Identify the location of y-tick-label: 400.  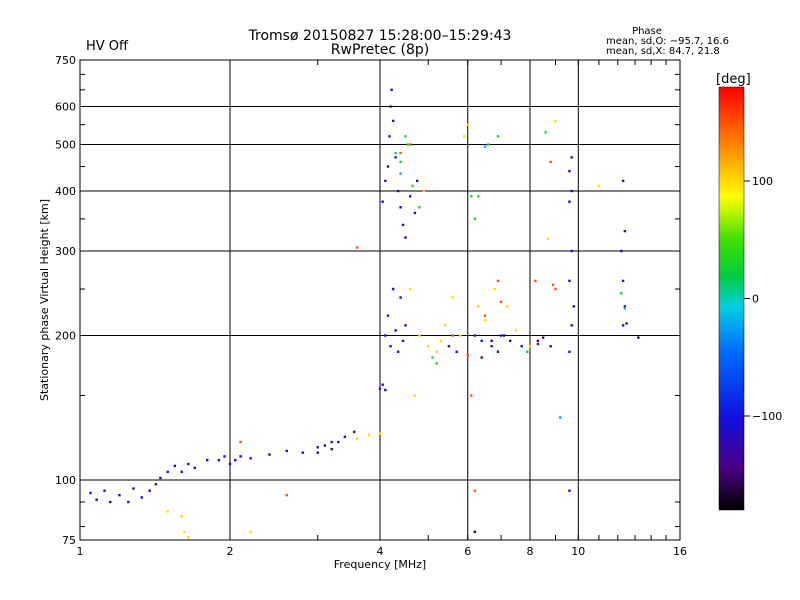
(65, 191).